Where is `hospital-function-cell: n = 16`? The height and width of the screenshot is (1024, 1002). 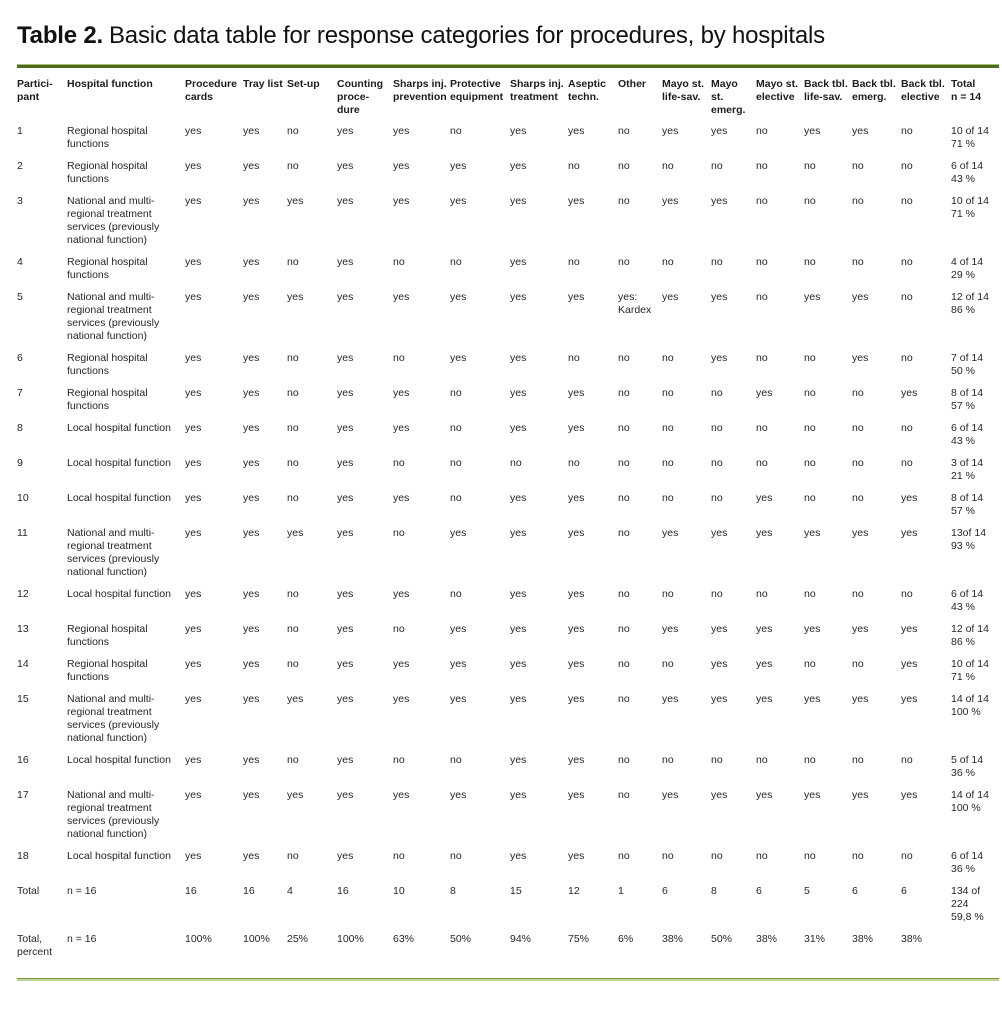
hospital-function-cell: n = 16 is located at coordinates (82, 890).